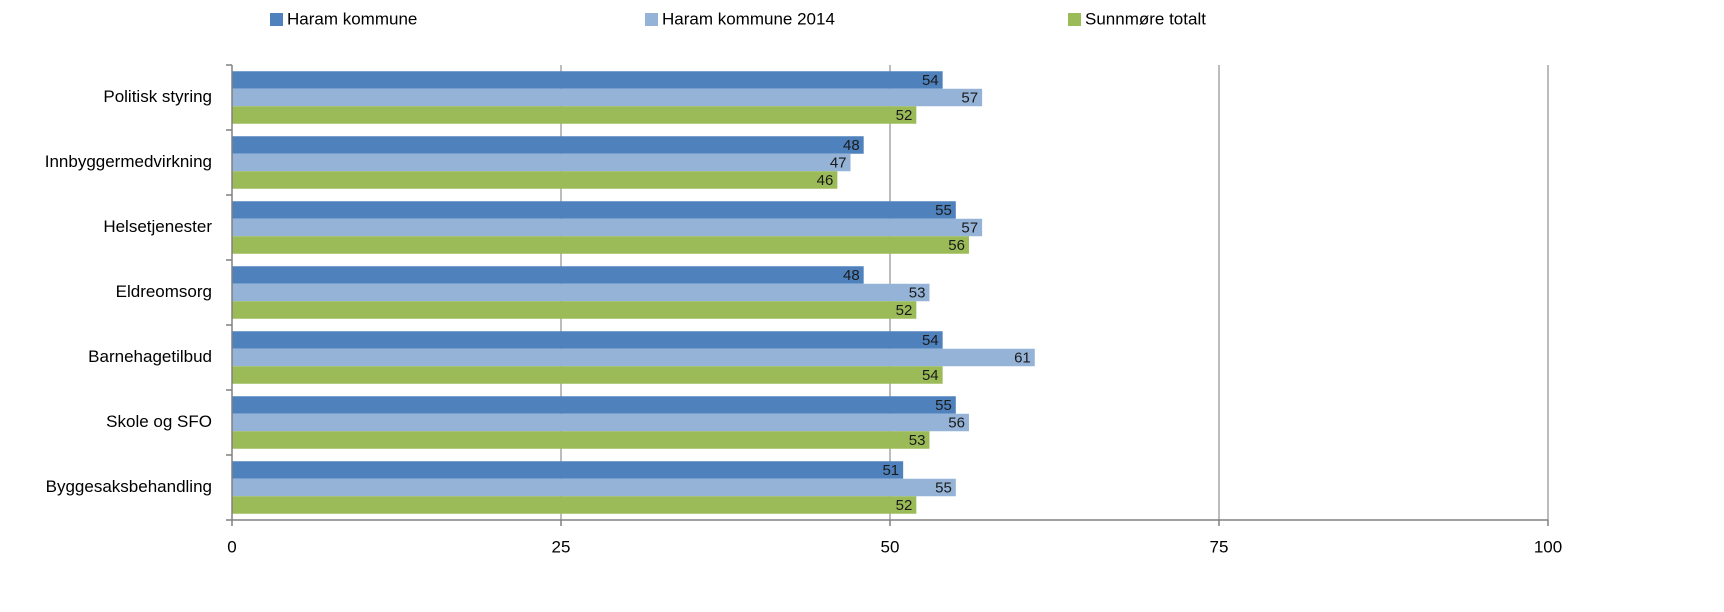 The width and height of the screenshot is (1724, 612). Describe the element at coordinates (128, 161) in the screenshot. I see `y-tick-label: Innbyggermedvirkning` at that location.